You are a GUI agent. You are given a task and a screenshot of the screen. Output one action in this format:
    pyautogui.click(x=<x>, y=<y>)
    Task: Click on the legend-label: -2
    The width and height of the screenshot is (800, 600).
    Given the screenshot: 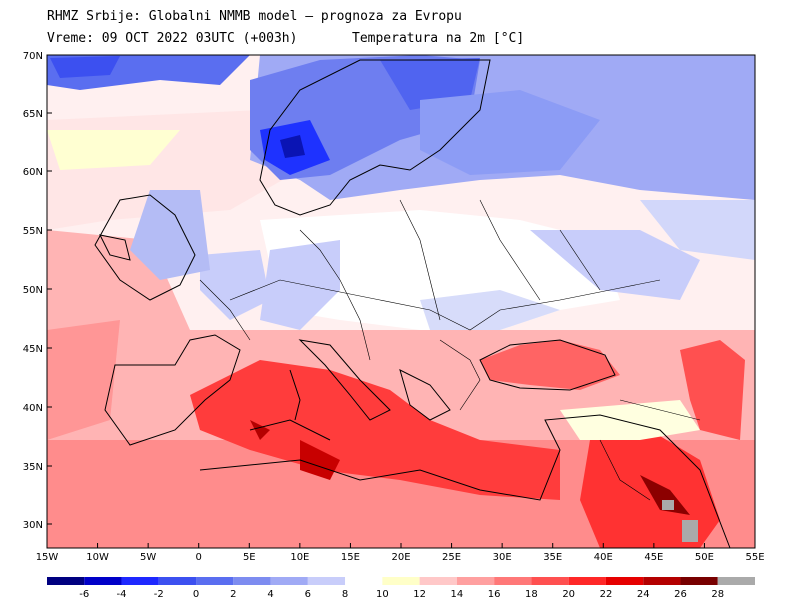 What is the action you would take?
    pyautogui.click(x=159, y=594)
    